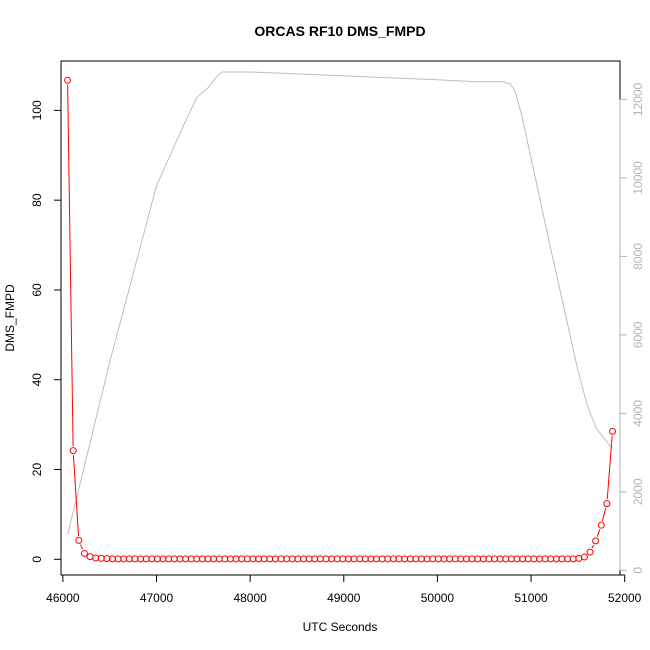 This screenshot has height=650, width=650. Describe the element at coordinates (339, 31) in the screenshot. I see `chart-title: ORCAS RF10 DMS_FMPD` at that location.